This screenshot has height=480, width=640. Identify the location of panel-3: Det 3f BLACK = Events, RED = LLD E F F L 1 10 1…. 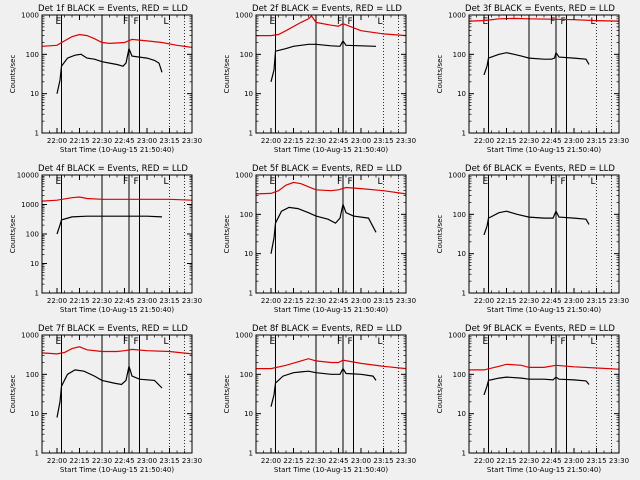
(532, 79).